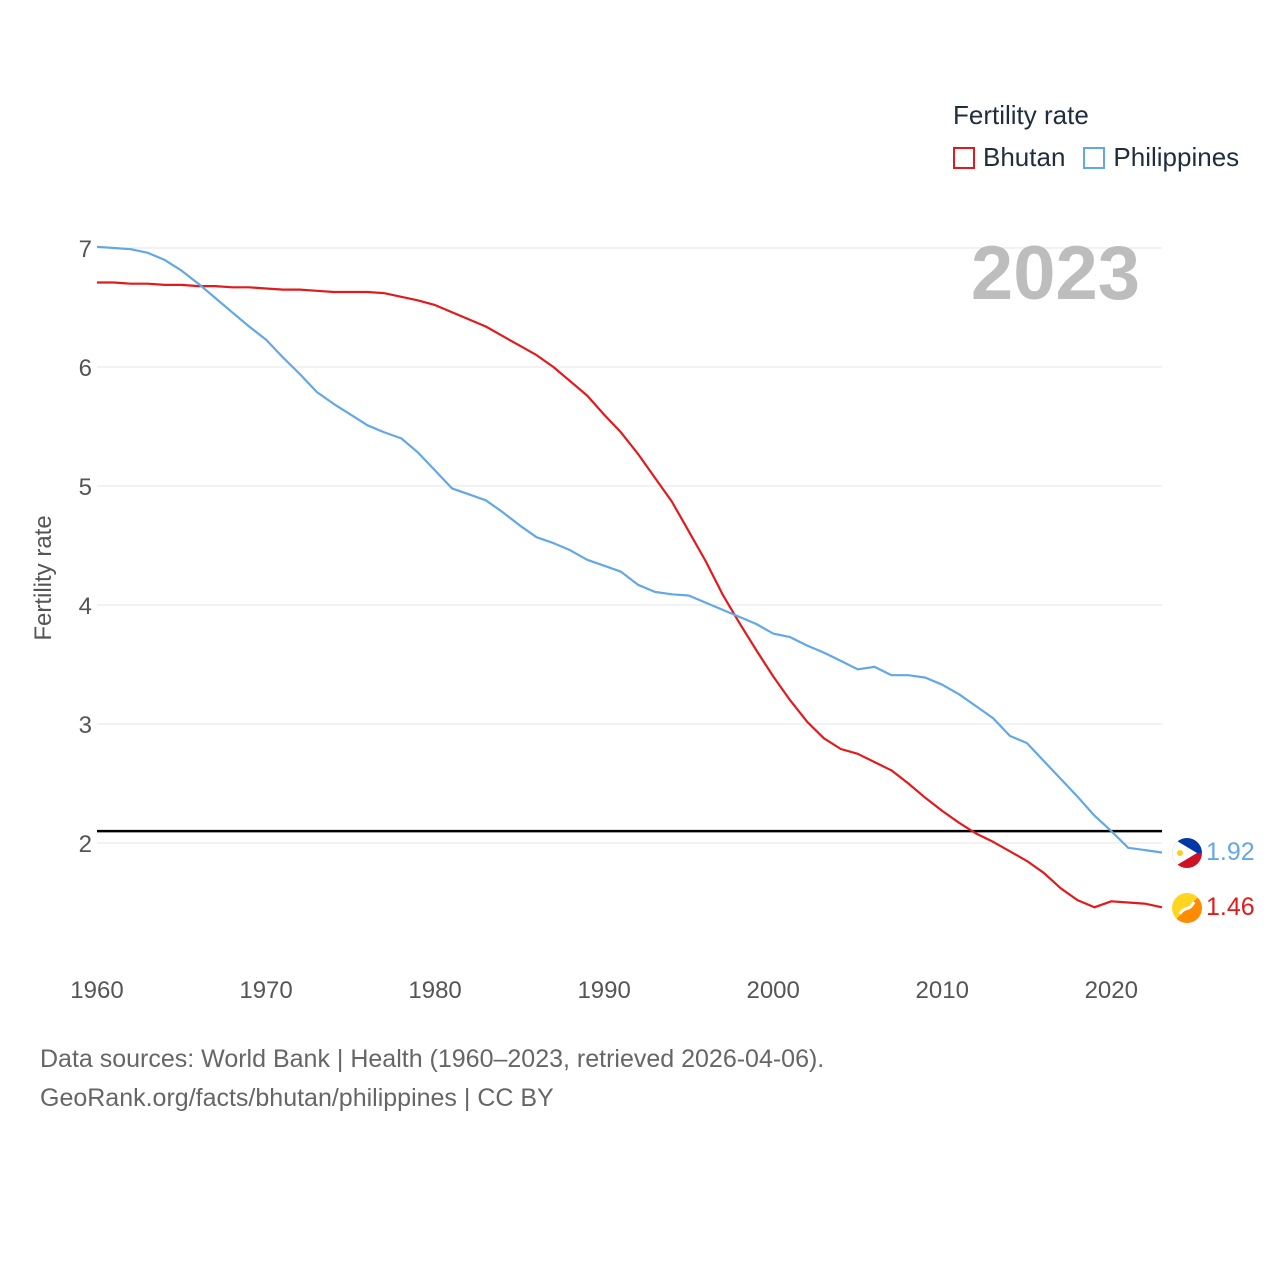 Image resolution: width=1280 pixels, height=1280 pixels. I want to click on philippines-swatch, so click(1094, 157).